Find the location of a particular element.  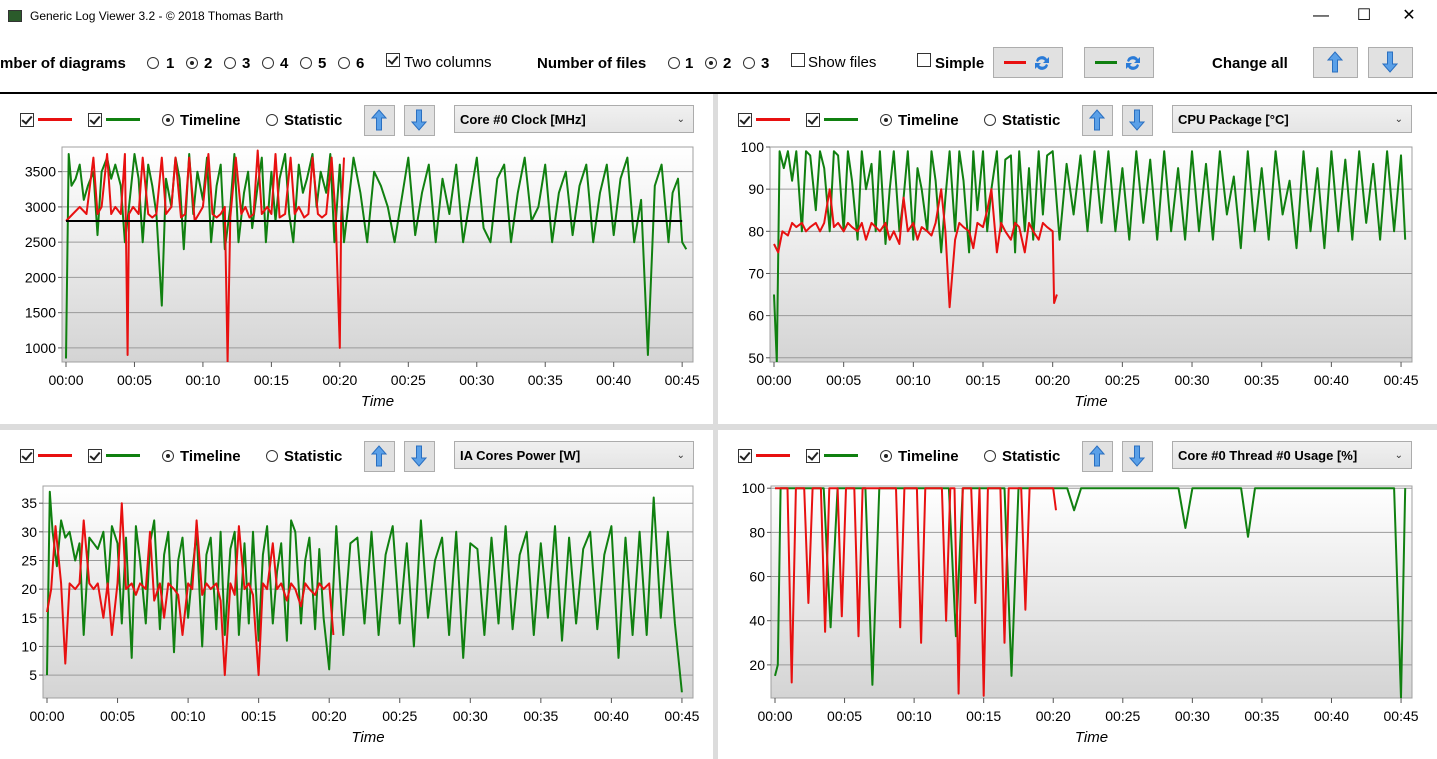

x-tick-label: 00:00 is located at coordinates (774, 716).